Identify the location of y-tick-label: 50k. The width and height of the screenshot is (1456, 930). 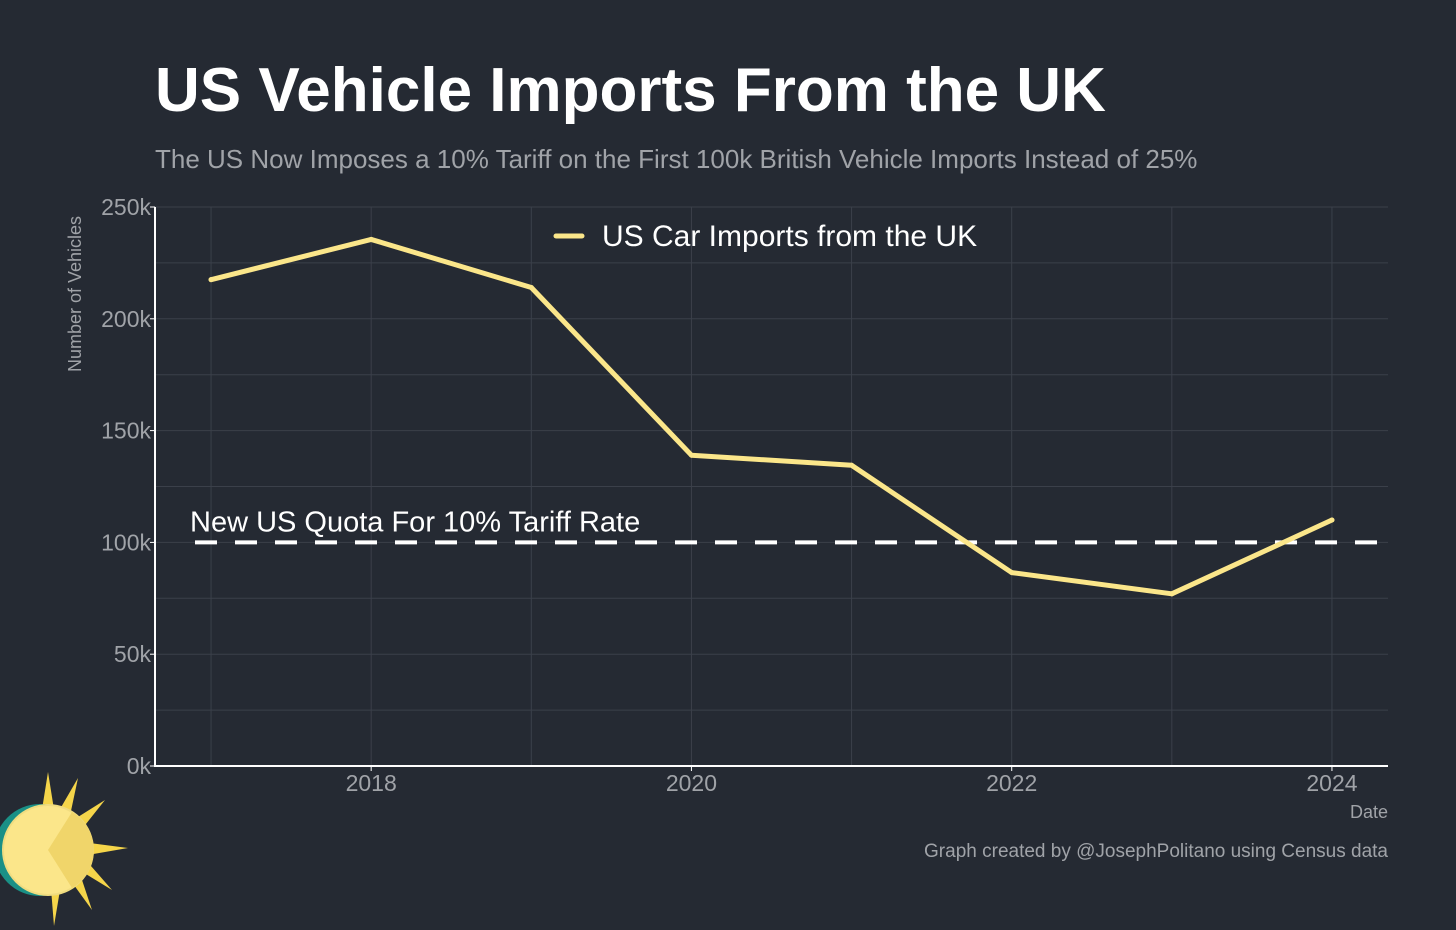
(133, 654).